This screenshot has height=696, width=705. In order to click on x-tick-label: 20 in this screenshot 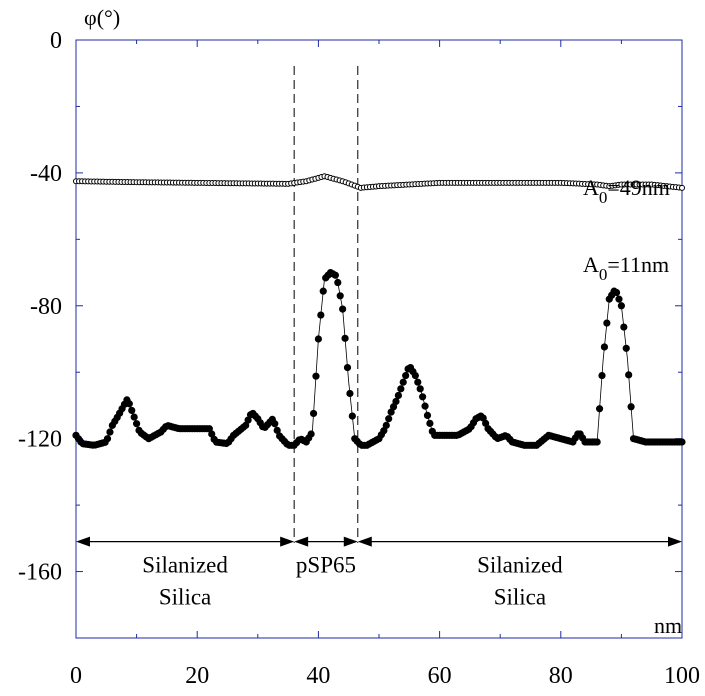, I will do `click(197, 676)`.